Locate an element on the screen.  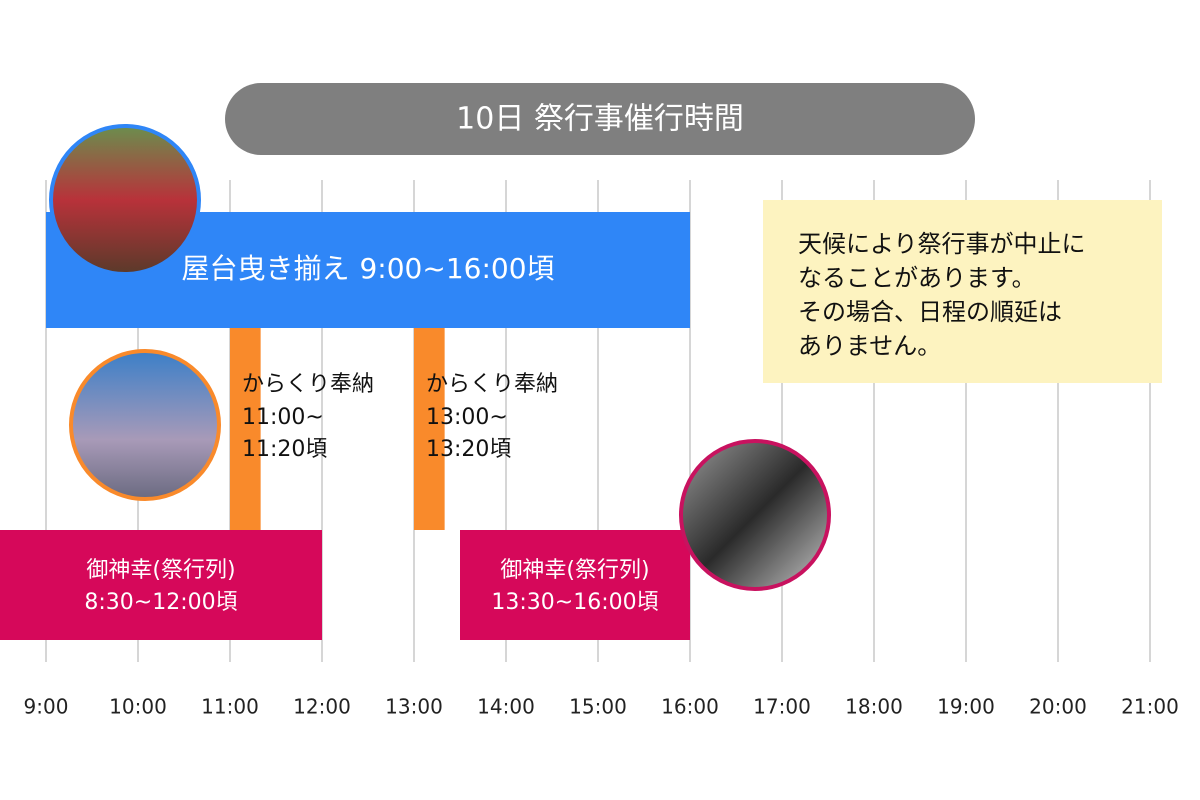
x-tick-label: 14:00 is located at coordinates (506, 707).